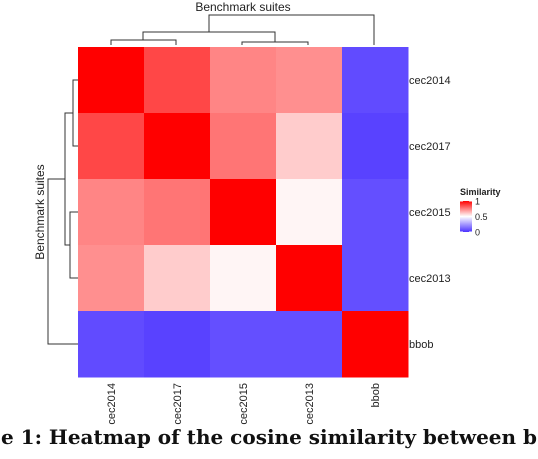  What do you see at coordinates (430, 81) in the screenshot?
I see `y-tick-label: cec2014` at bounding box center [430, 81].